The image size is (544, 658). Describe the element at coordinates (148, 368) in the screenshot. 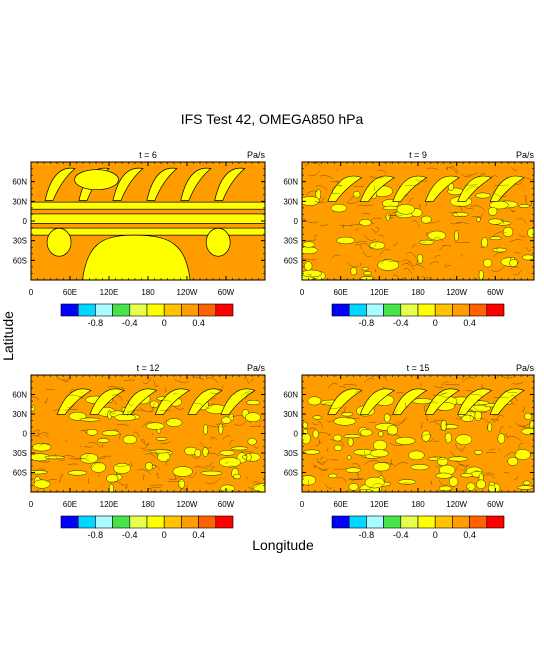

I see `panel-title: t = 12` at that location.